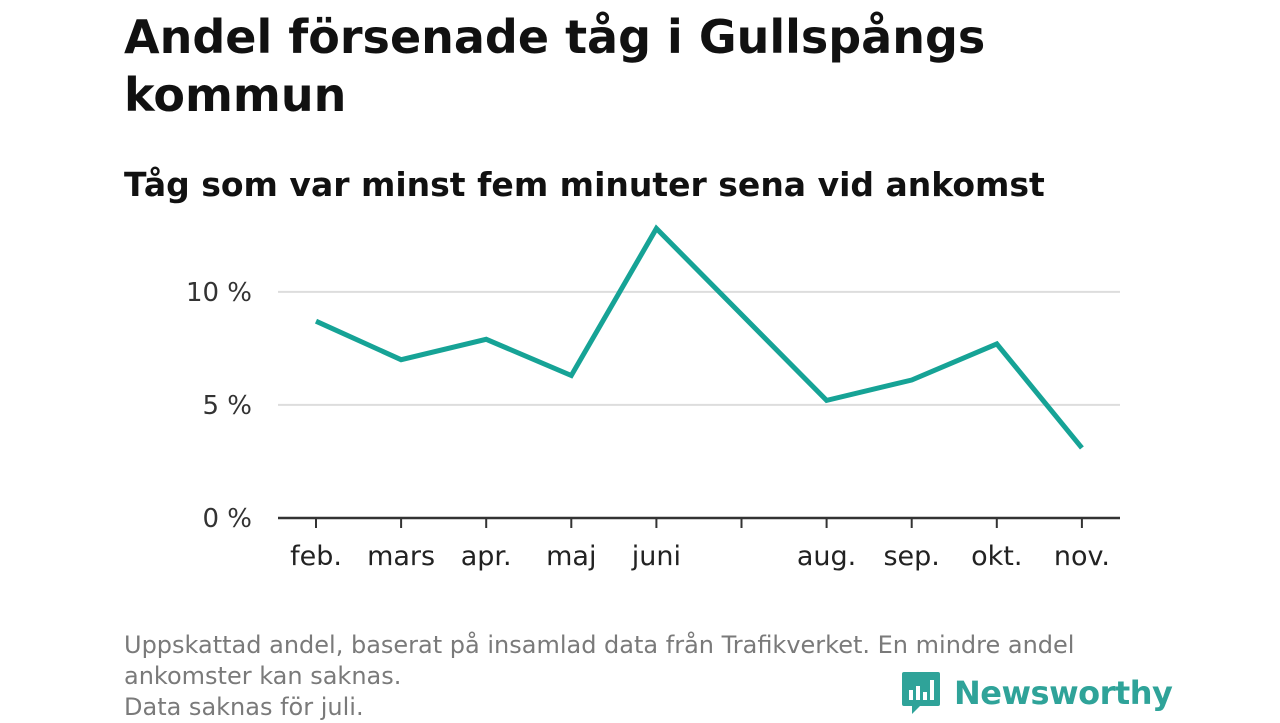 This screenshot has width=1280, height=723. What do you see at coordinates (699, 348) in the screenshot?
I see `gridlines` at bounding box center [699, 348].